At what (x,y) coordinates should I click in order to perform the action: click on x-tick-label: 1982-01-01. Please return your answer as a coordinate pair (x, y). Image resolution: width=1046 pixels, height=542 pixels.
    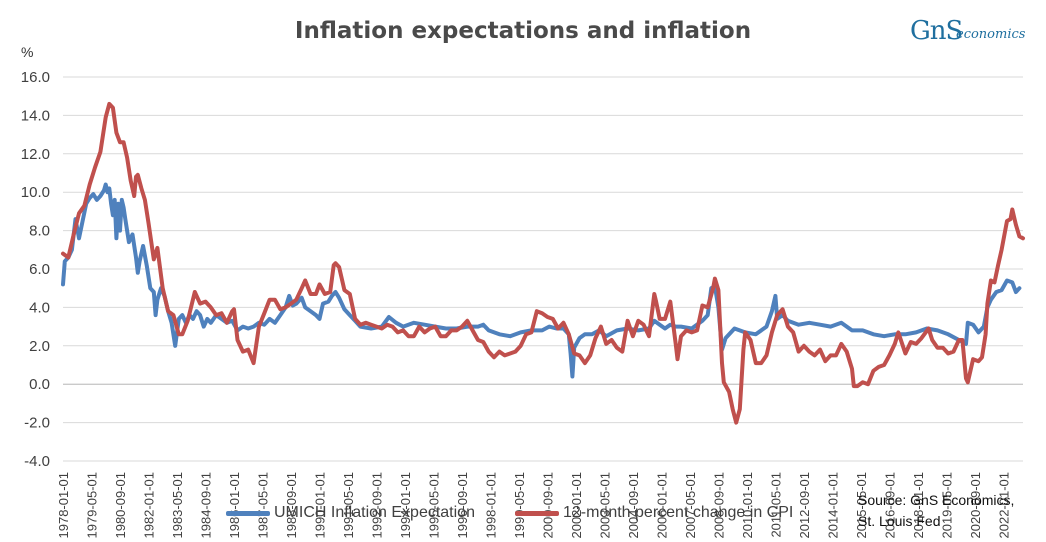
    Looking at the image, I should click on (148, 505).